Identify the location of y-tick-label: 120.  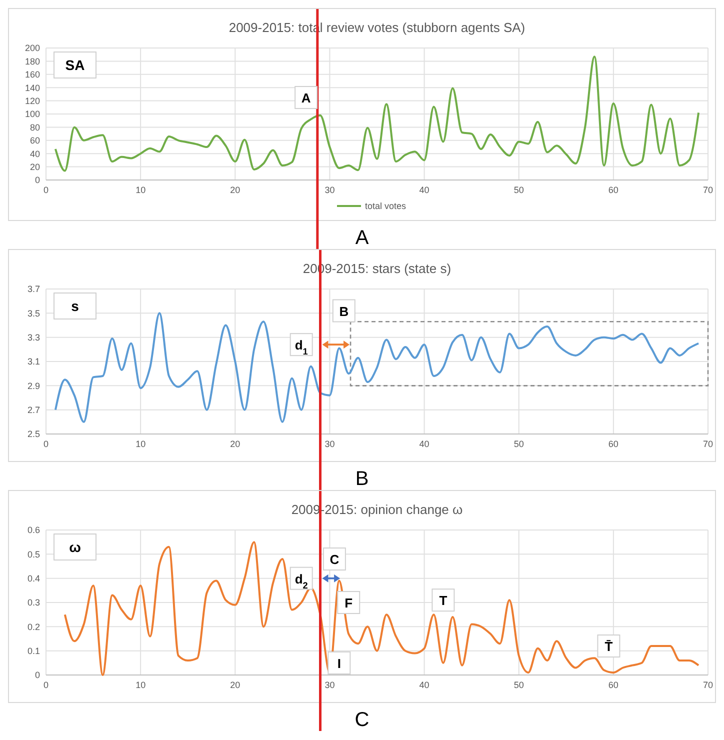
(32, 101).